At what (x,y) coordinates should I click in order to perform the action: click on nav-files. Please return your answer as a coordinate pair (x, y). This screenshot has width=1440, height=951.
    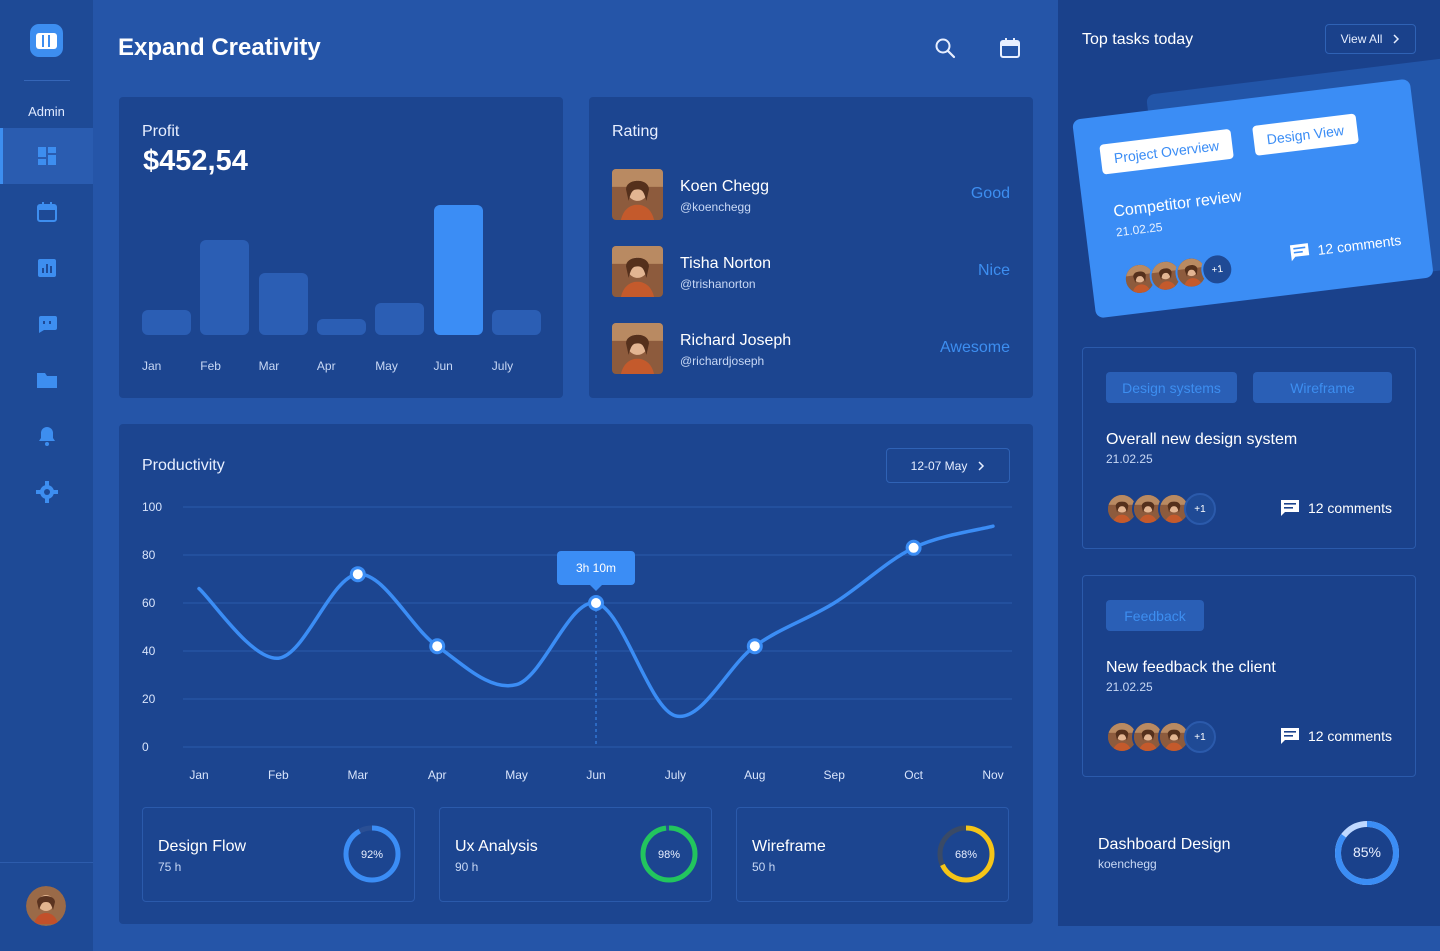
    Looking at the image, I should click on (46, 380).